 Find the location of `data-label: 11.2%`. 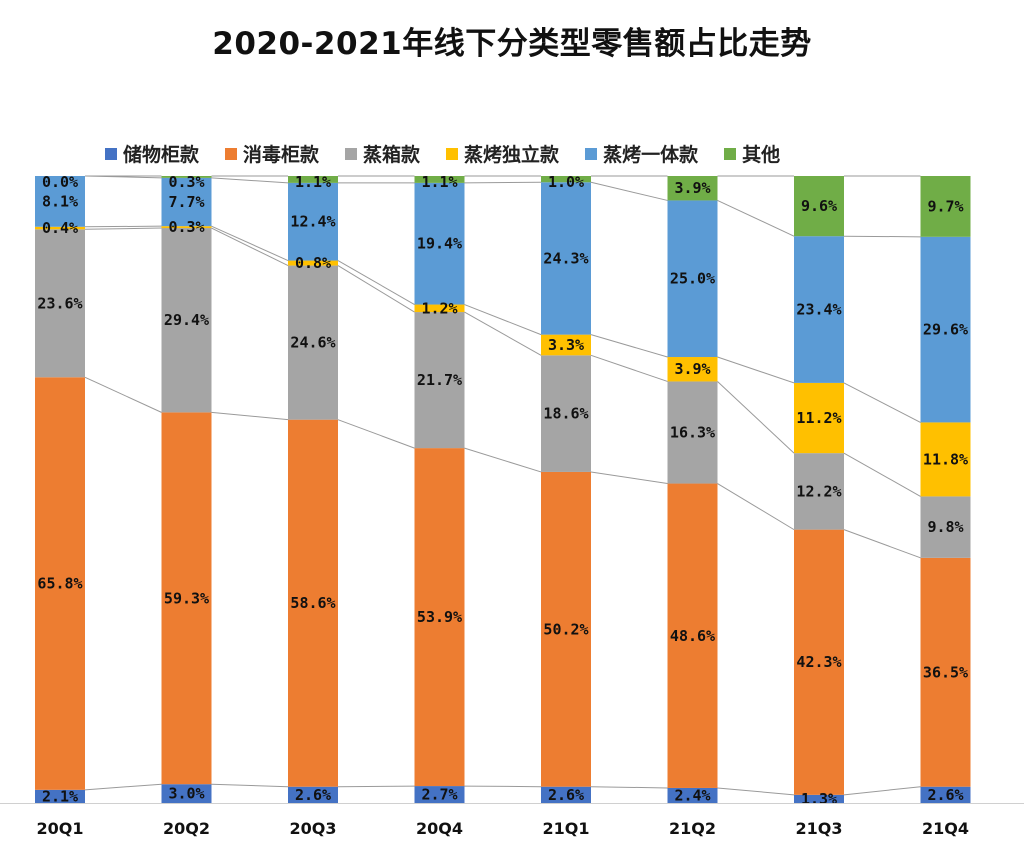

data-label: 11.2% is located at coordinates (818, 418).